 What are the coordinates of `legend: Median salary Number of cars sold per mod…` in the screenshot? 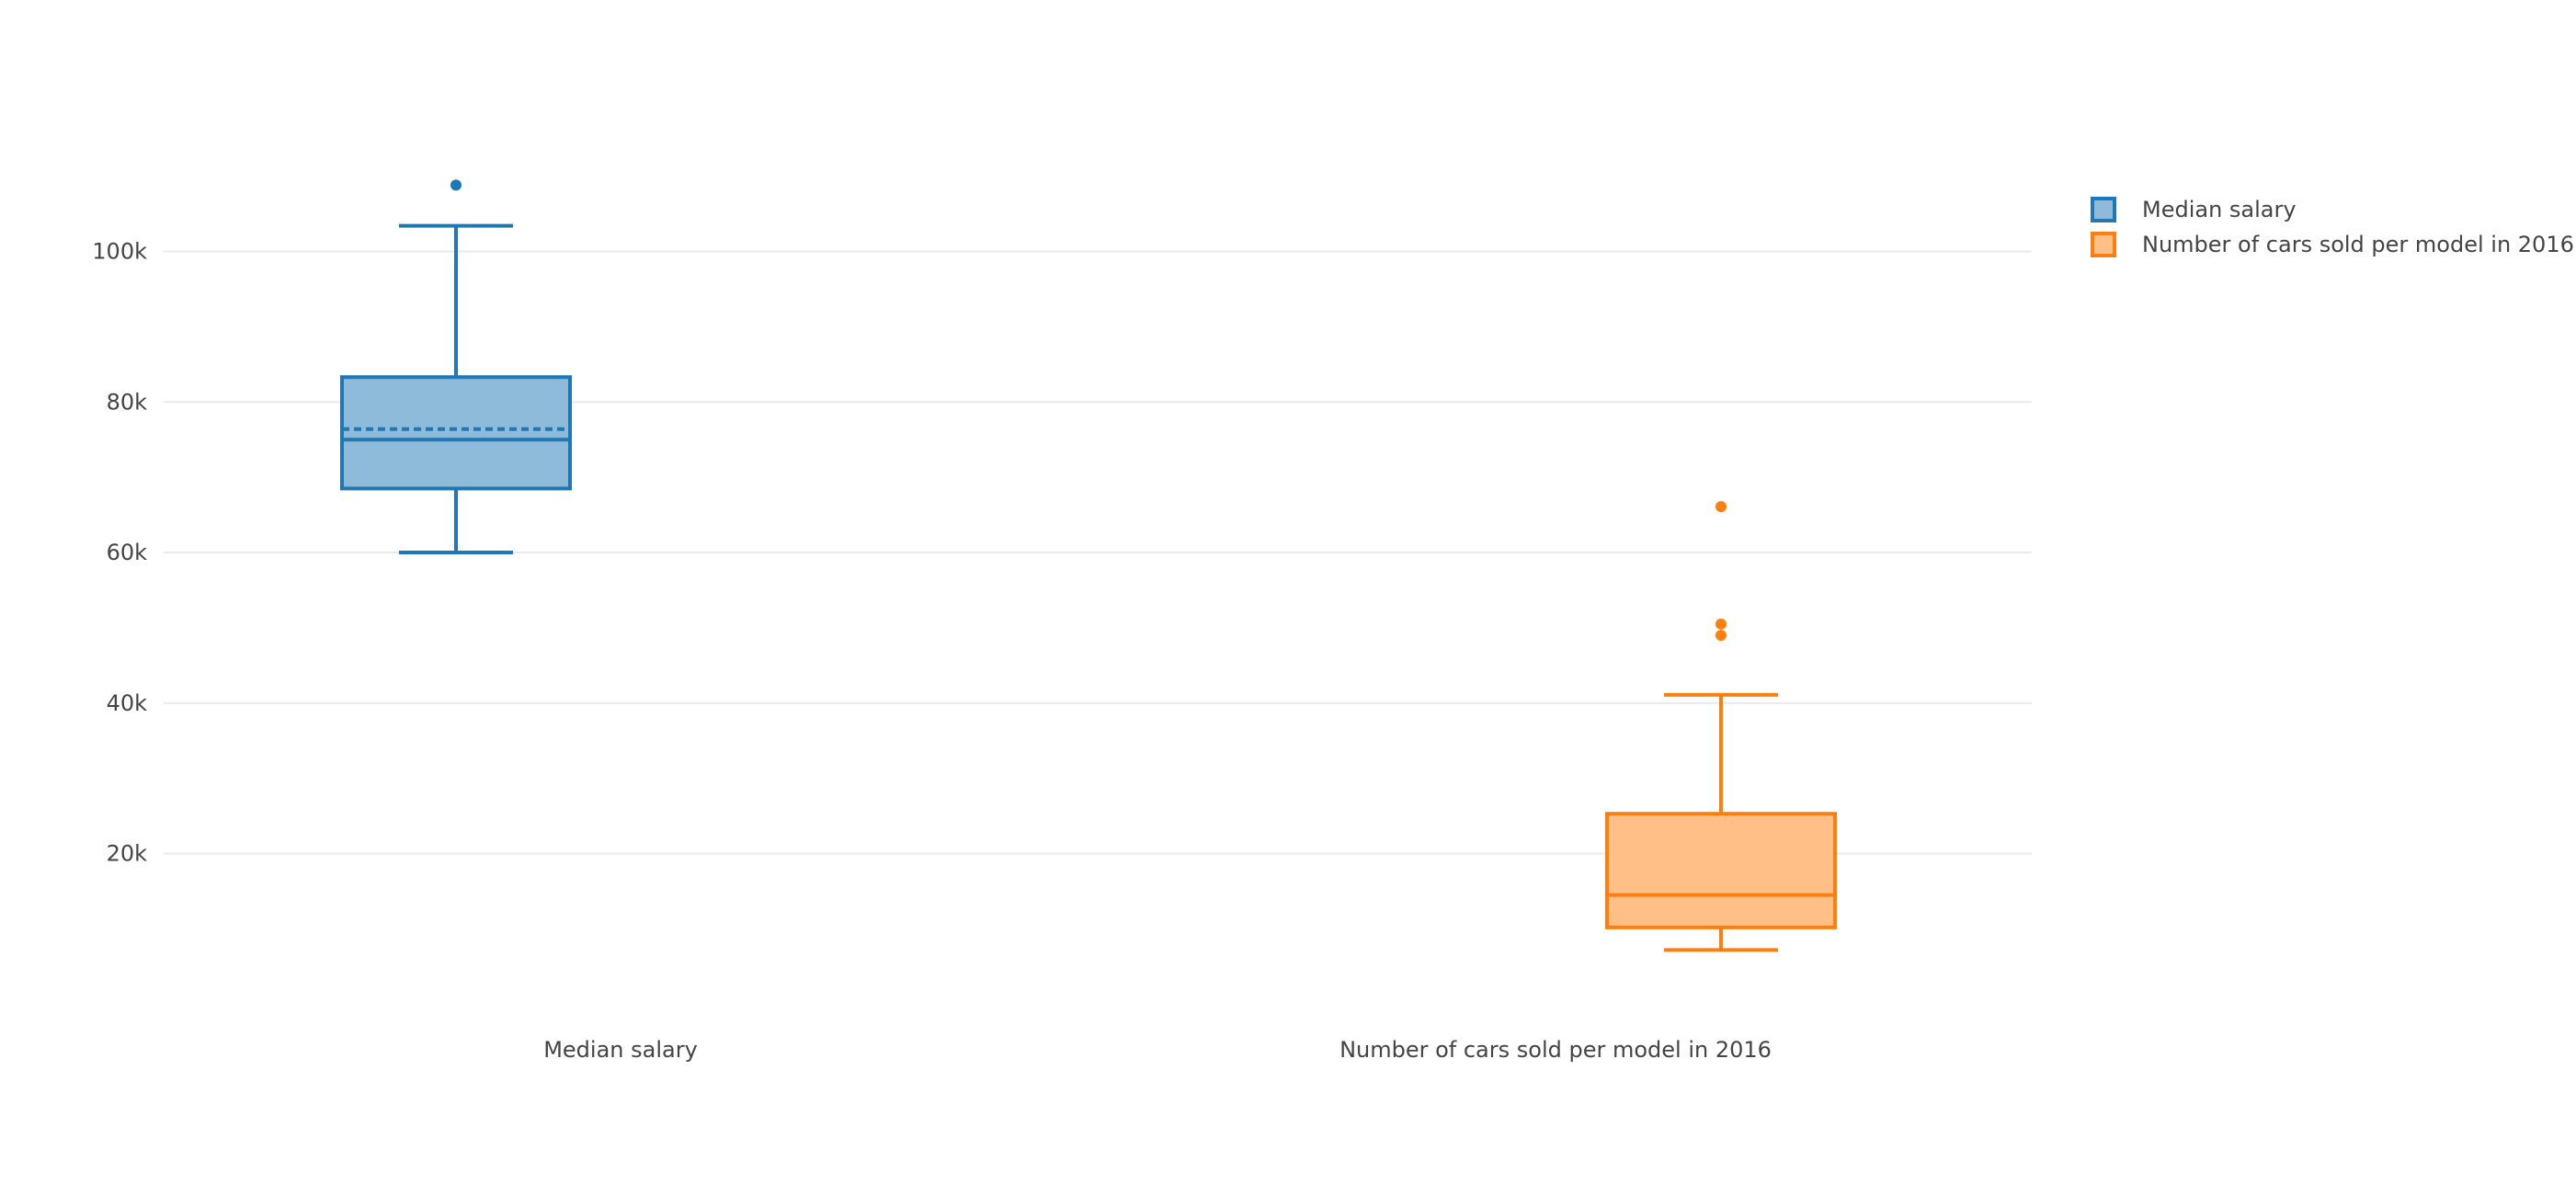 It's located at (2332, 227).